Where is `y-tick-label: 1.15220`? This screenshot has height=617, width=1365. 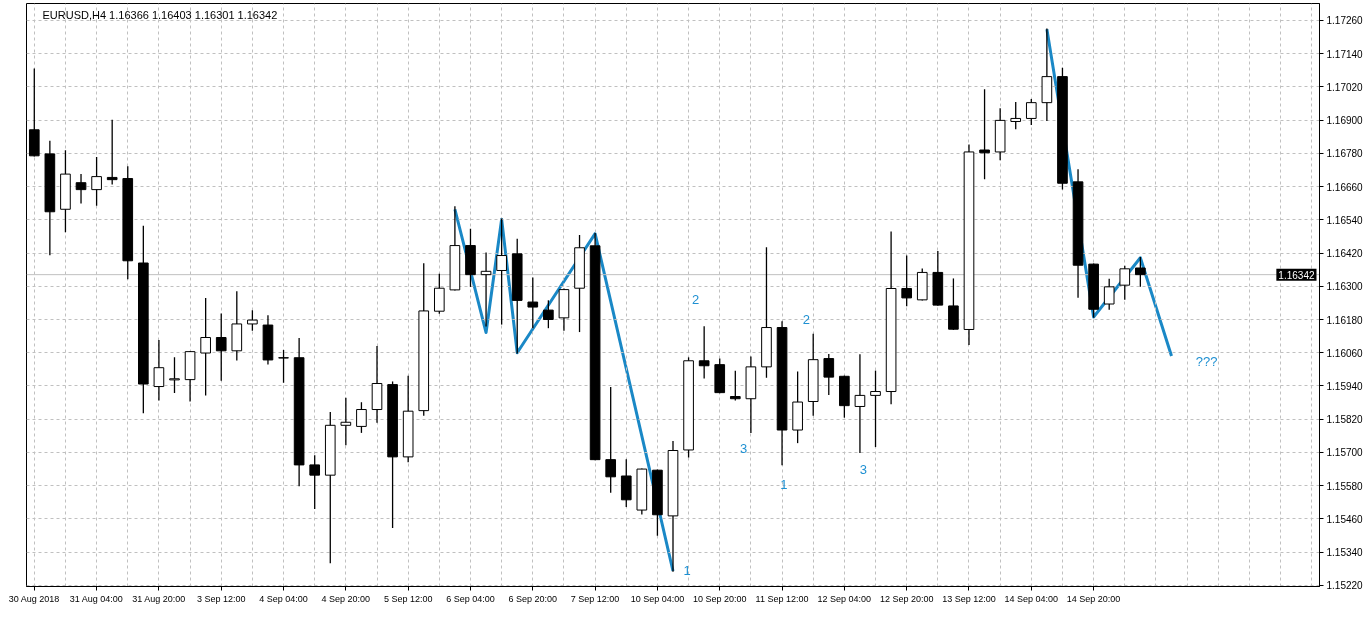
y-tick-label: 1.15220 is located at coordinates (1345, 586).